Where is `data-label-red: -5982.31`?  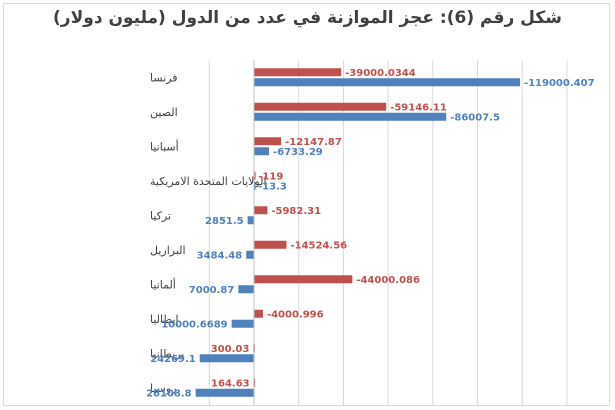 data-label-red: -5982.31 is located at coordinates (296, 211).